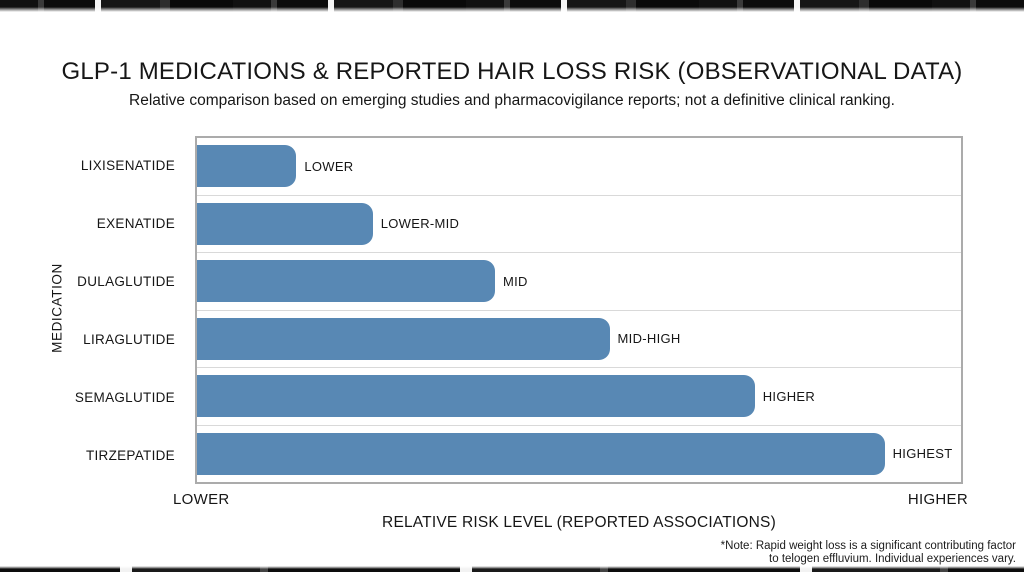  What do you see at coordinates (512, 6) in the screenshot?
I see `top-film-edge` at bounding box center [512, 6].